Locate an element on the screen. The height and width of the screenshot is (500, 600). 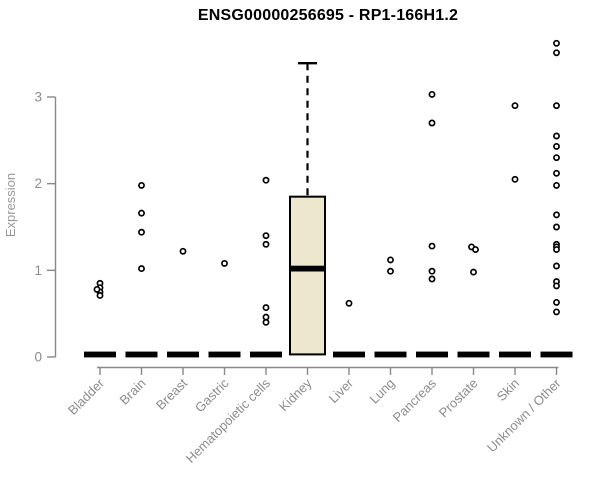
x-tick-label: Pancreas is located at coordinates (415, 400).